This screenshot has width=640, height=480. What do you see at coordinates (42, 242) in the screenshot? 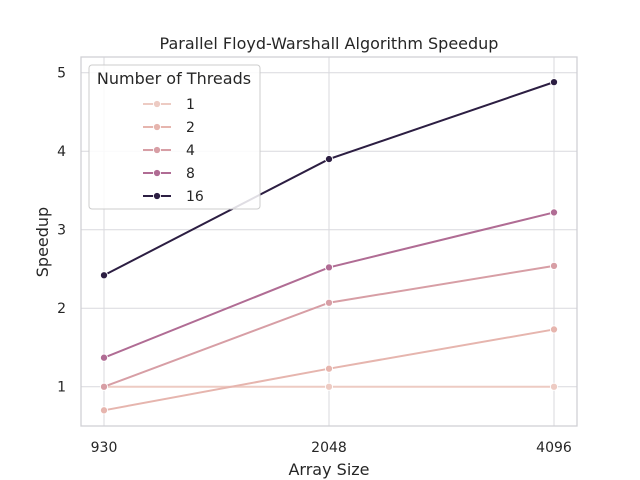
I see `y-axis-label: Speedup` at bounding box center [42, 242].